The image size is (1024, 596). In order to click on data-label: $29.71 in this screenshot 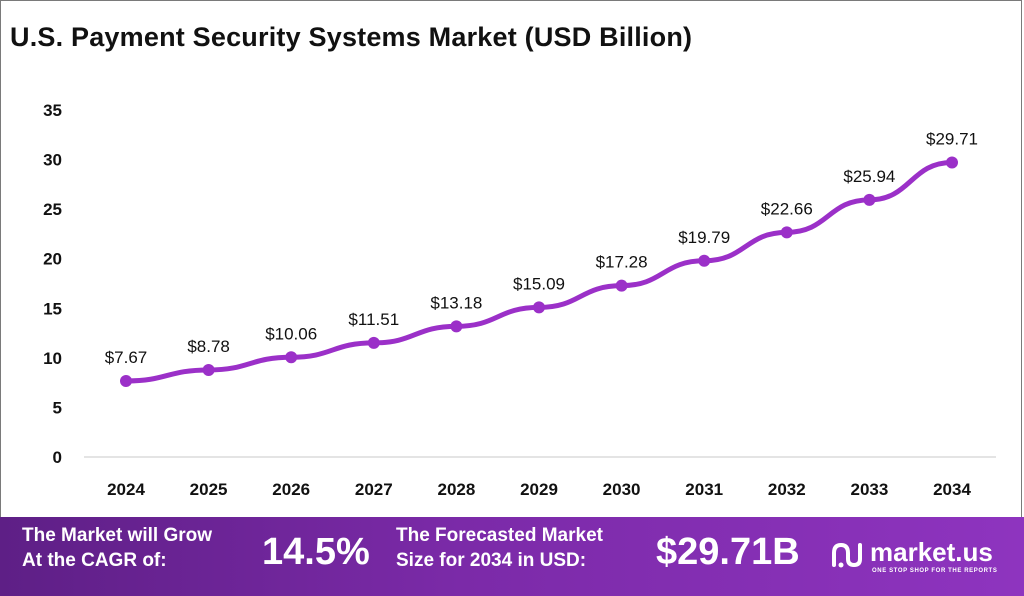, I will do `click(952, 138)`.